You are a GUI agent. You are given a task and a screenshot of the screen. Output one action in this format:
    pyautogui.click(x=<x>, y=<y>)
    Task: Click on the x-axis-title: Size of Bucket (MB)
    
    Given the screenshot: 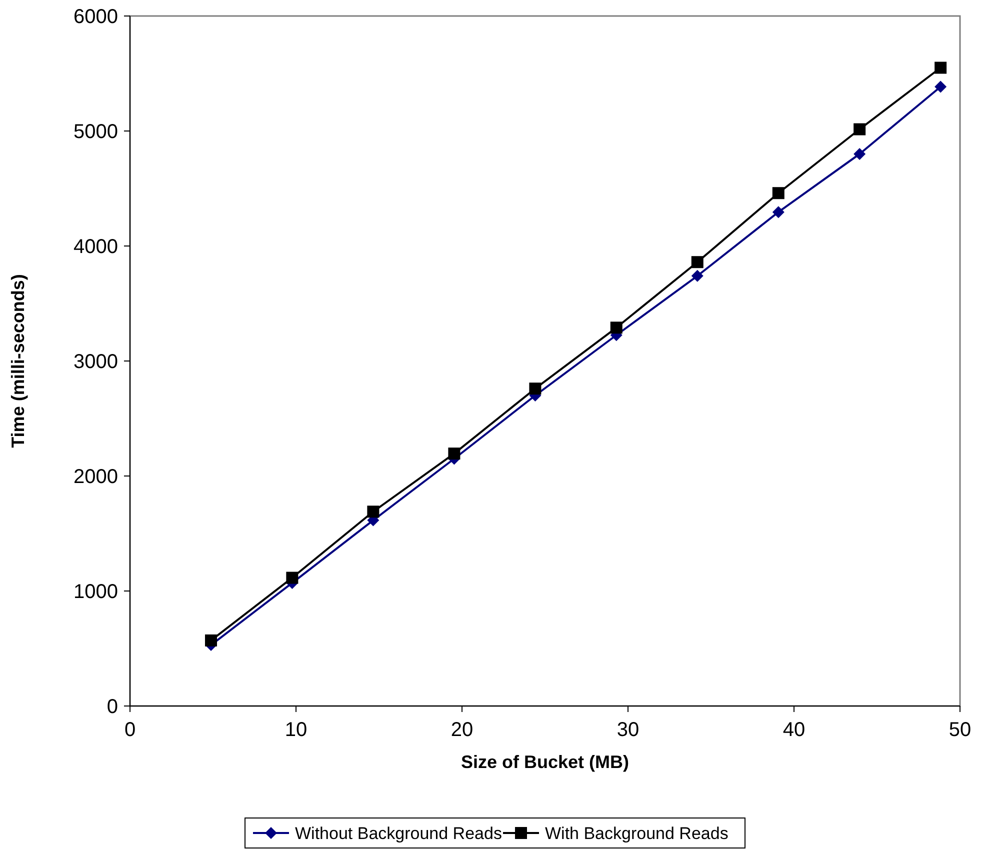 What is the action you would take?
    pyautogui.click(x=545, y=762)
    